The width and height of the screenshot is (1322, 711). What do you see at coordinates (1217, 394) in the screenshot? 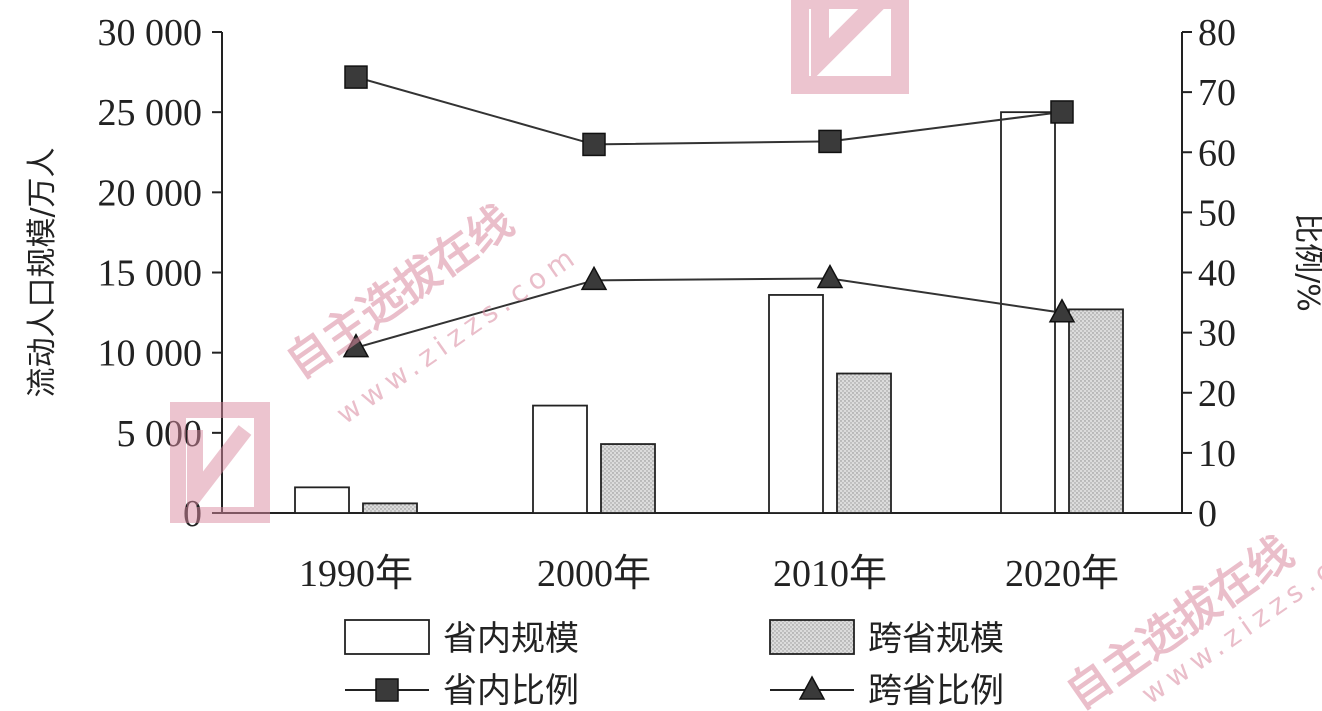
I see `y-tick-label-right: 20` at bounding box center [1217, 394].